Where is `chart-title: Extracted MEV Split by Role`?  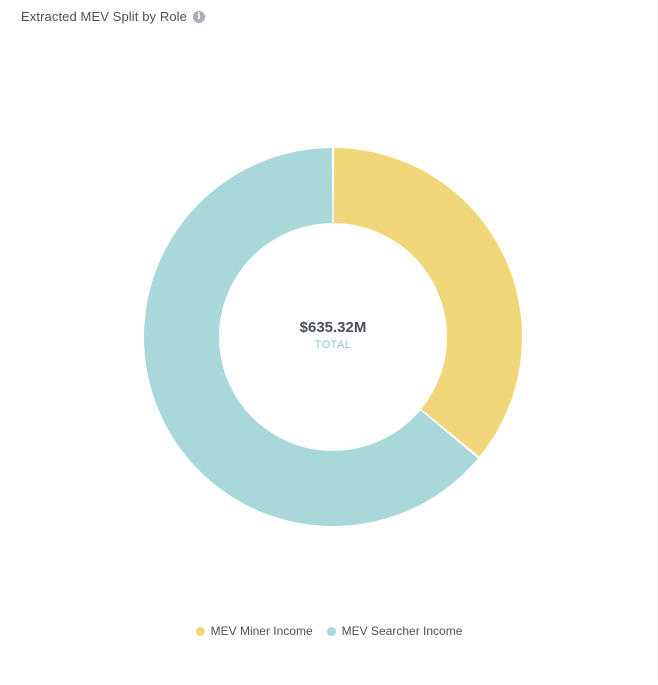 chart-title: Extracted MEV Split by Role is located at coordinates (104, 16).